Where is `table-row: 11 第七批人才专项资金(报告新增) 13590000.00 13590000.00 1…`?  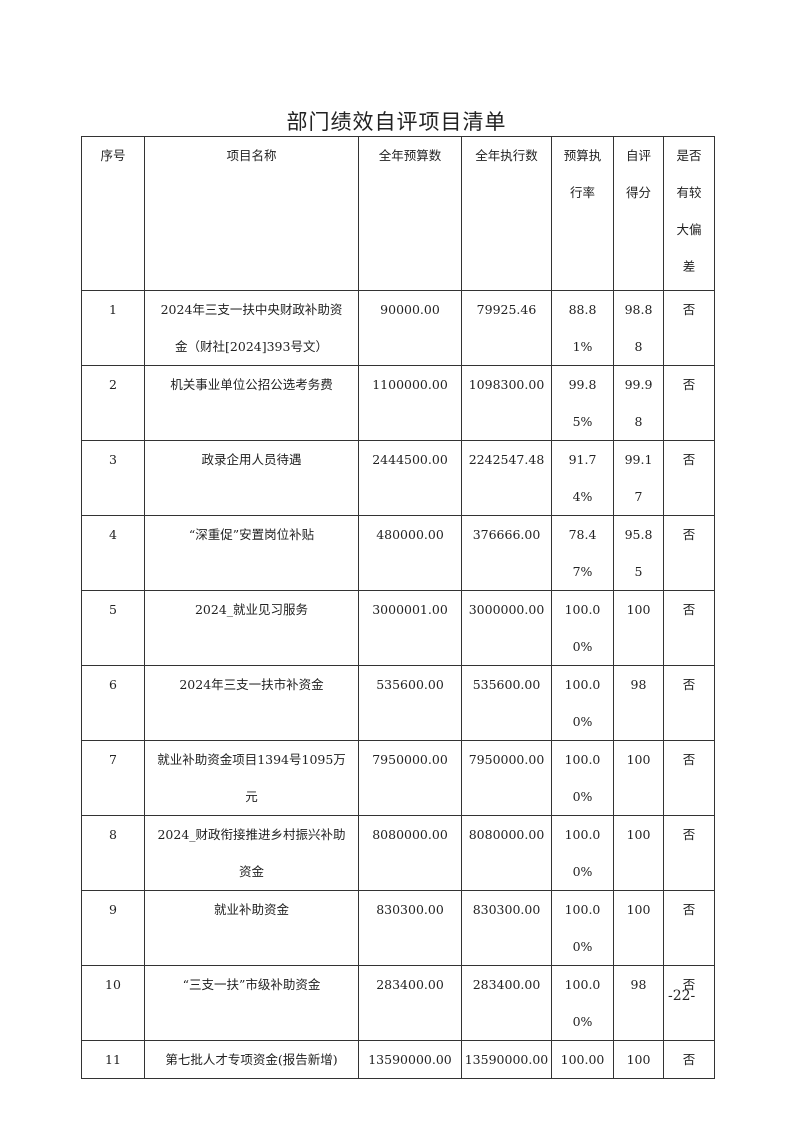
table-row: 11 第七批人才专项资金(报告新增) 13590000.00 13590000.00 1… is located at coordinates (398, 1059).